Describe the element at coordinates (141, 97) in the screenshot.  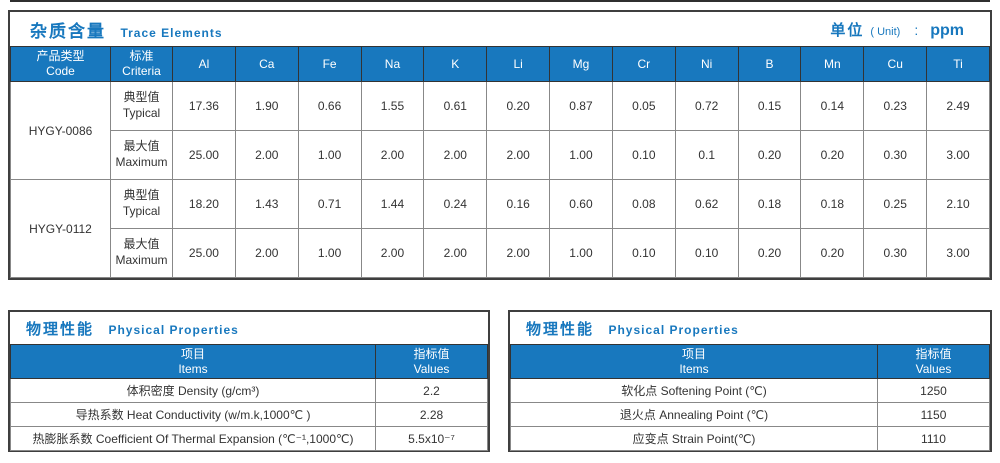
I see `criteria-type-zh: 典型值` at that location.